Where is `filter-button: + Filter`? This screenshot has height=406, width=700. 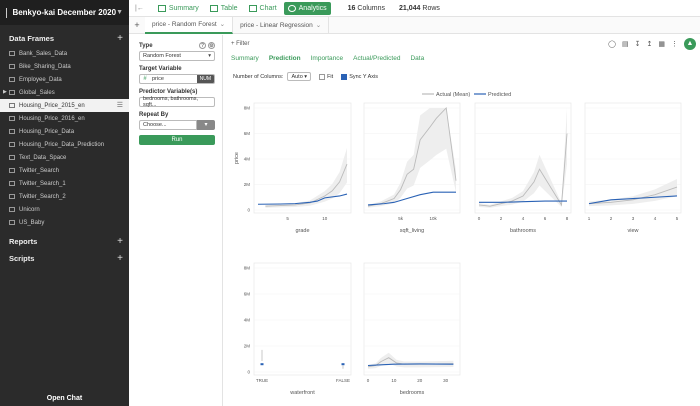 filter-button: + Filter is located at coordinates (240, 44).